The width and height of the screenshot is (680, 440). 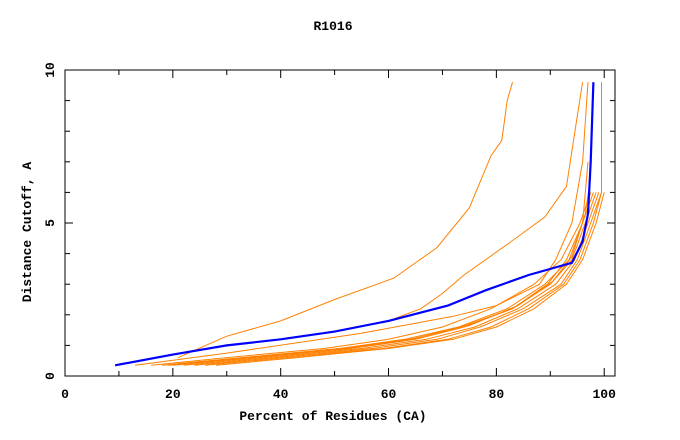 What do you see at coordinates (50, 376) in the screenshot?
I see `y-tick-label: 0` at bounding box center [50, 376].